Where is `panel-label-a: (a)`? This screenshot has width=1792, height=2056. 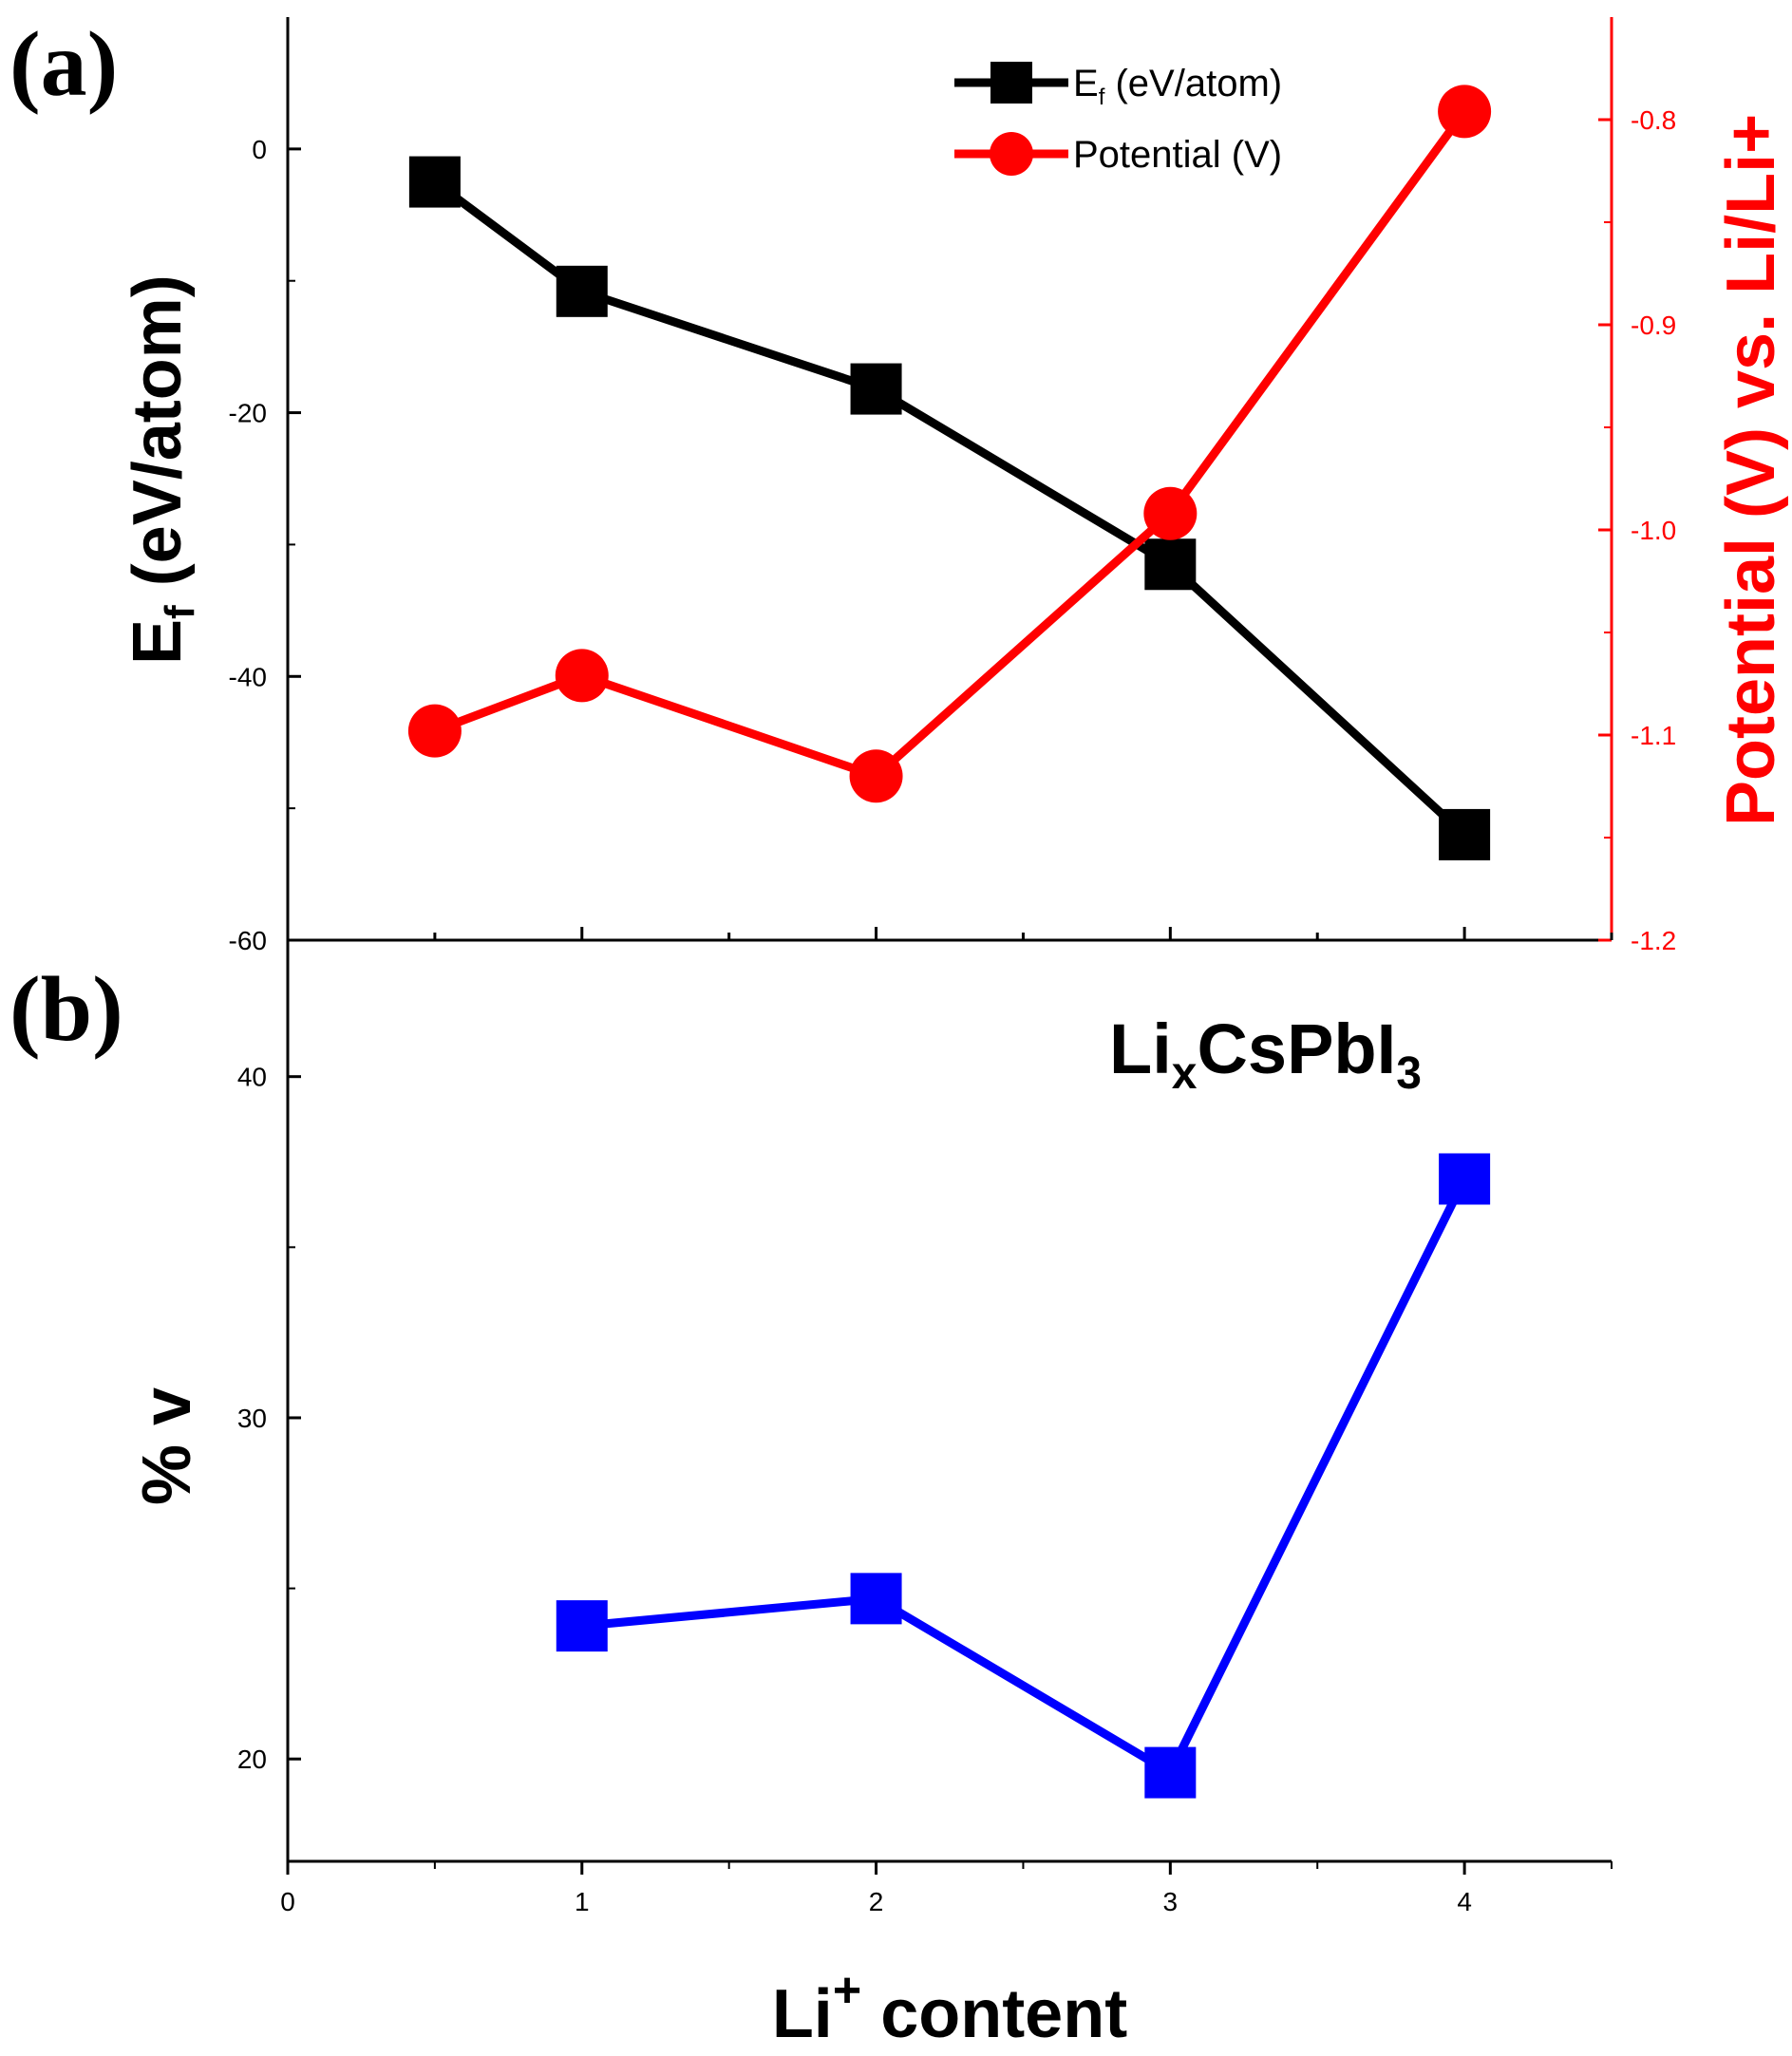 panel-label-a: (a) is located at coordinates (63, 64).